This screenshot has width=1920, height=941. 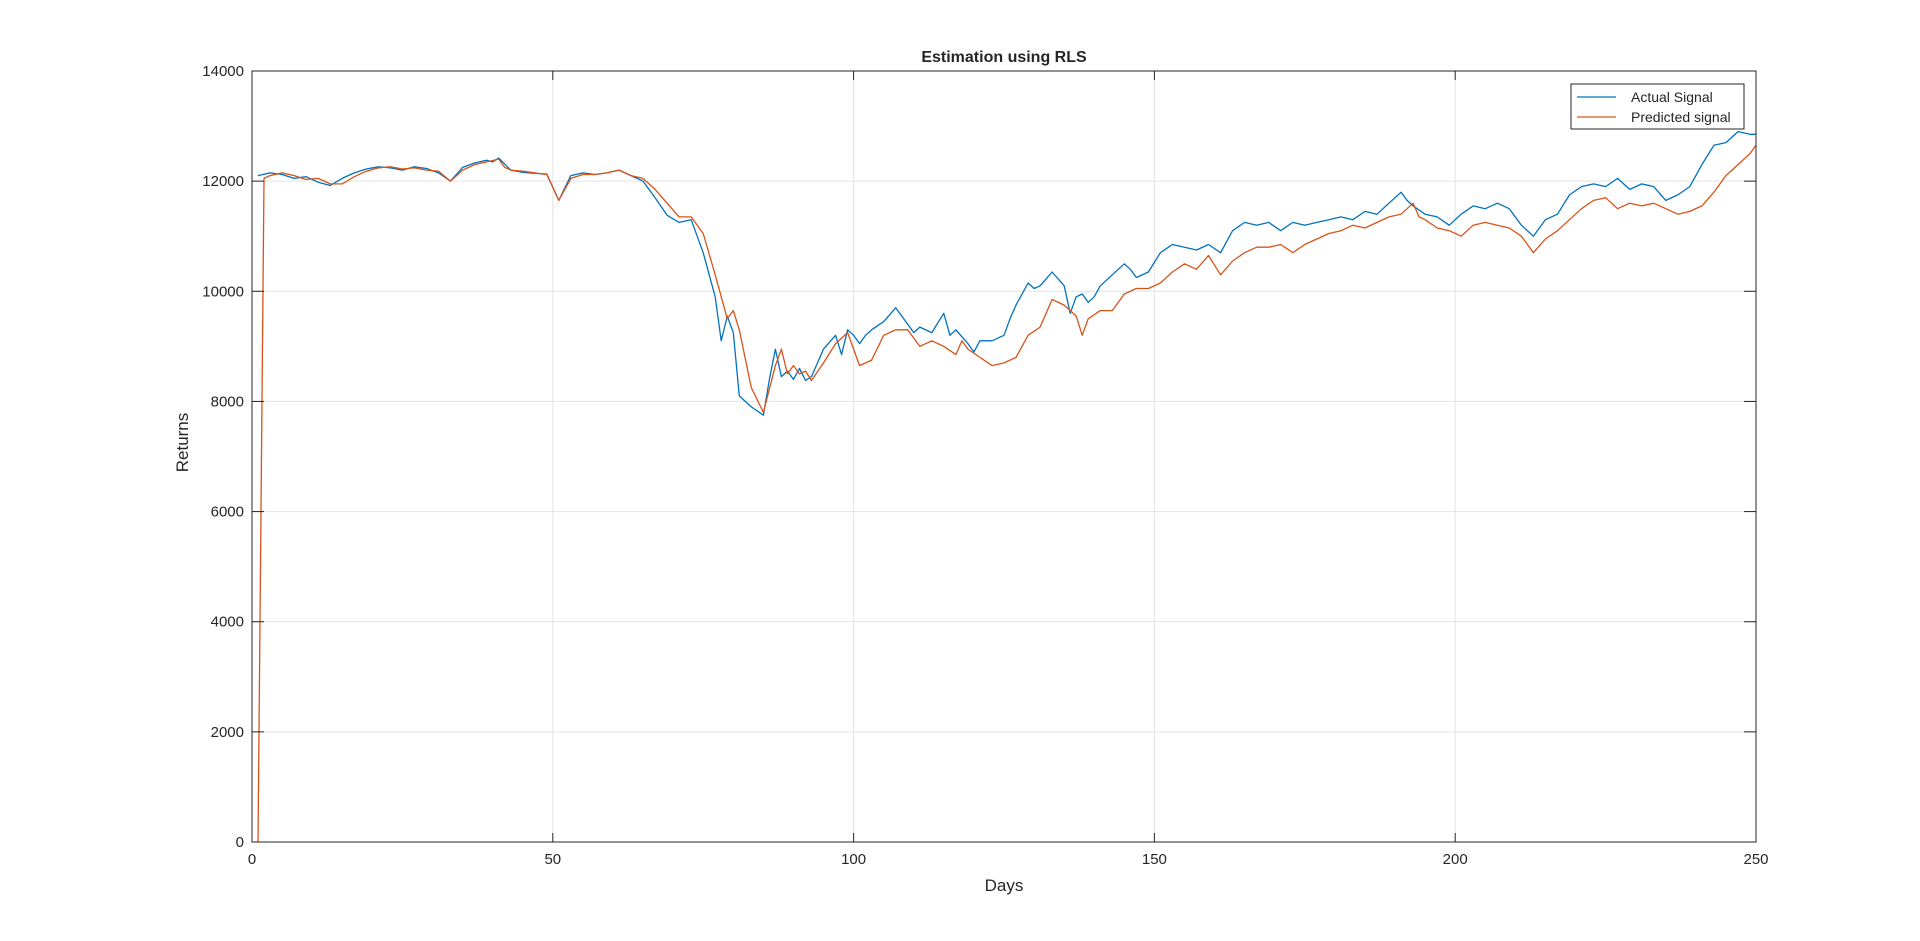 What do you see at coordinates (252, 859) in the screenshot?
I see `x-tick-label: 0` at bounding box center [252, 859].